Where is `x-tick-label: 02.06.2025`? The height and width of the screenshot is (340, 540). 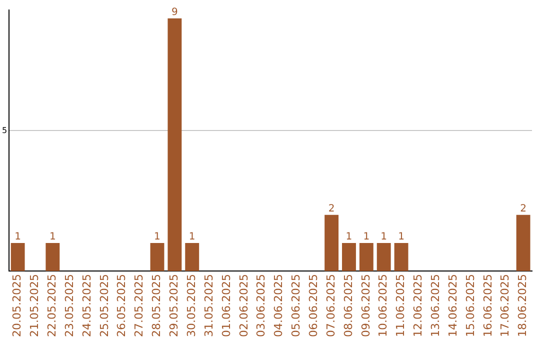
x-tick-label: 02.06.2025 is located at coordinates (243, 306).